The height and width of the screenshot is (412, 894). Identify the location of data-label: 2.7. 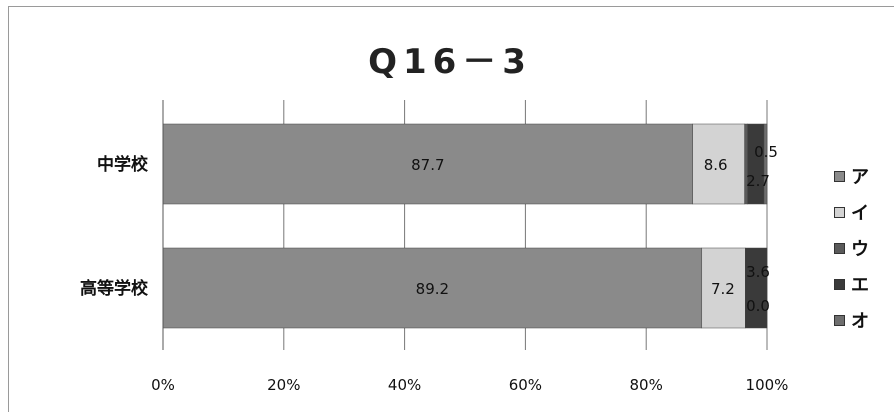
(758, 181).